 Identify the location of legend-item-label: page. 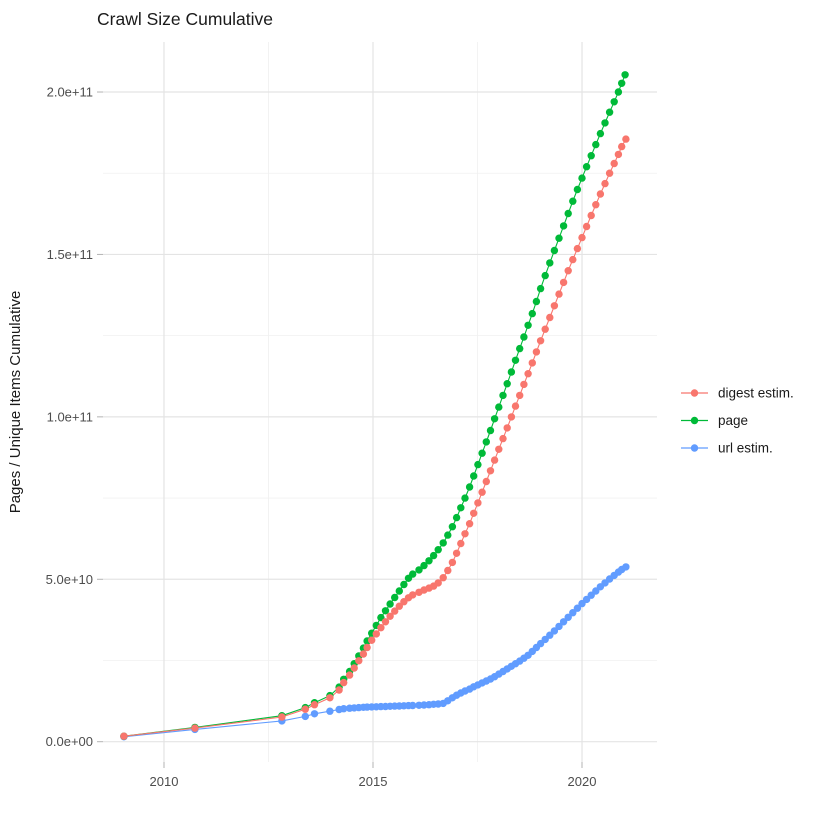
(733, 420).